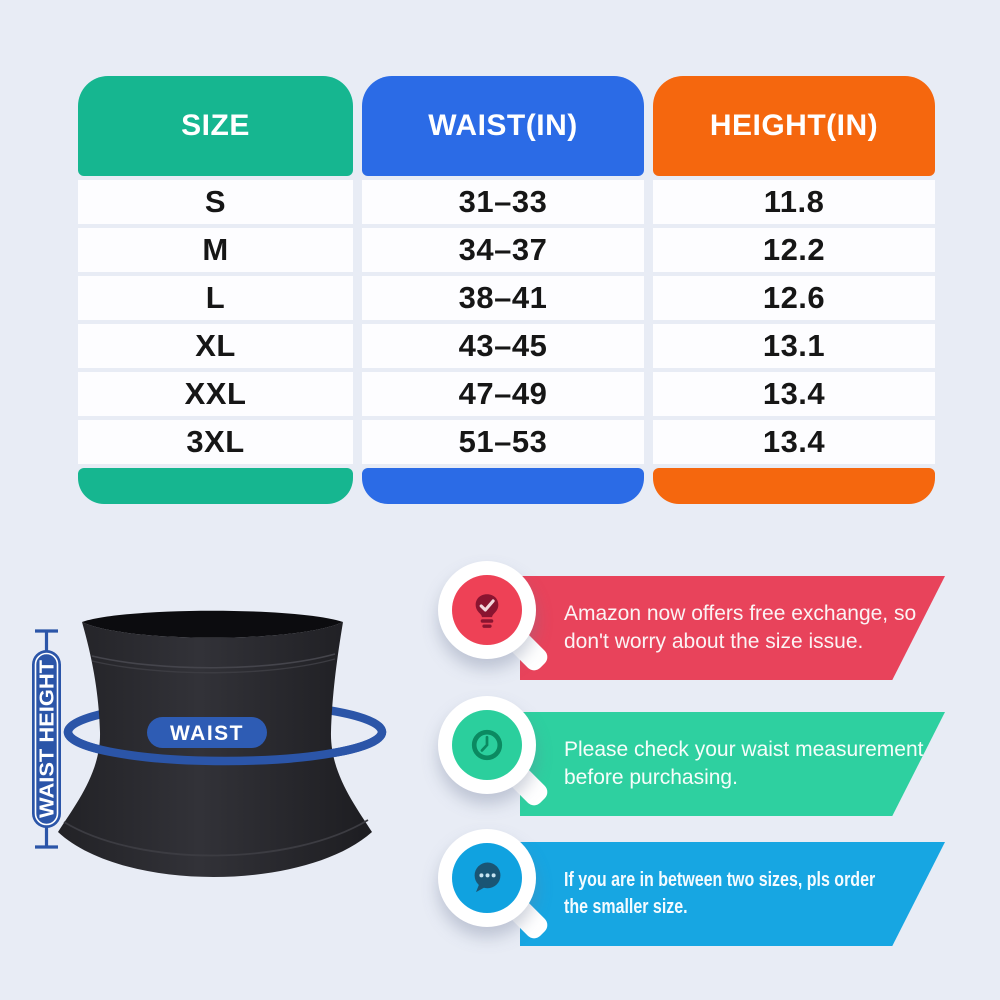  Describe the element at coordinates (744, 749) in the screenshot. I see `callout-text-line: Please check your waist measurement` at that location.